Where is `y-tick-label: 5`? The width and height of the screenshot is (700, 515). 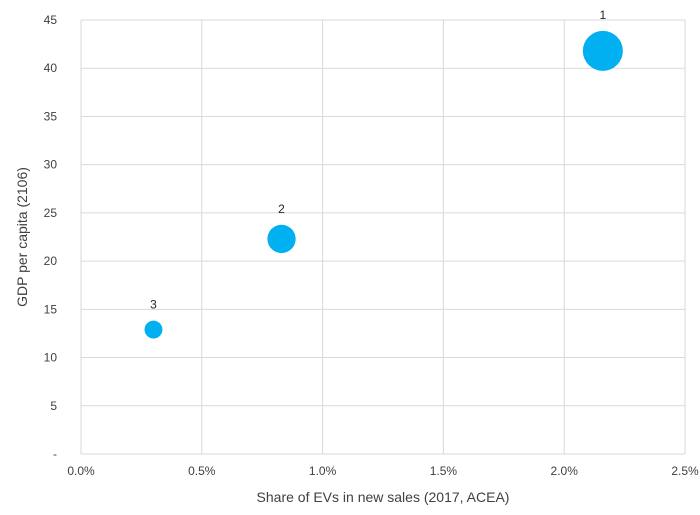
y-tick-label: 5 is located at coordinates (53, 406).